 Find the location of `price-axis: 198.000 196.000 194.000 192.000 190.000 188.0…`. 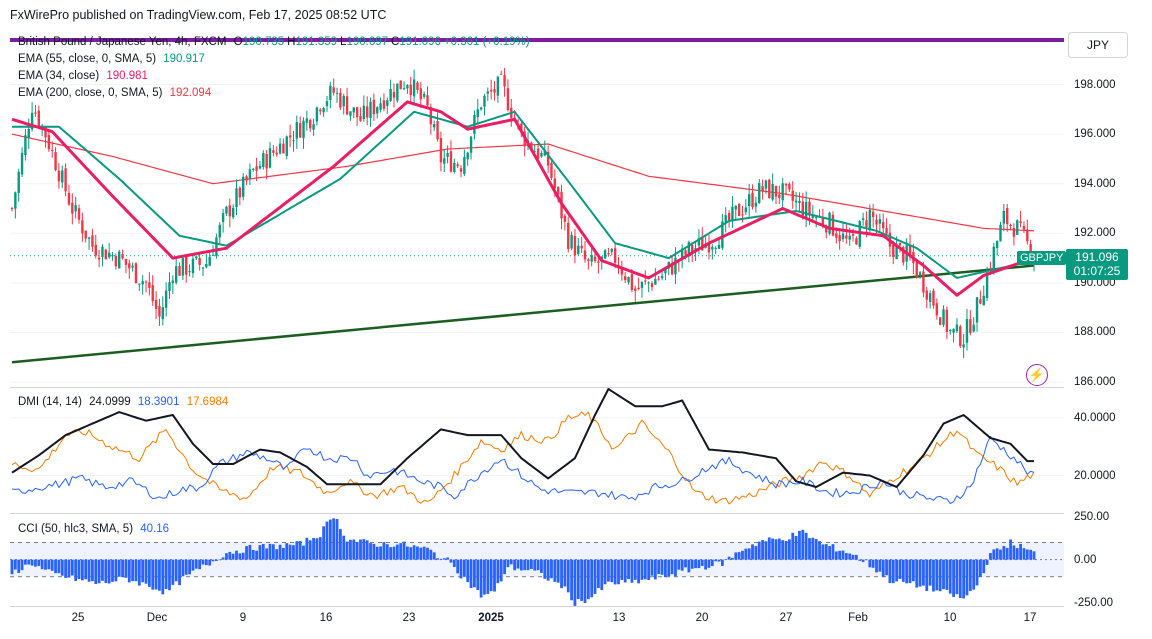

price-axis: 198.000 196.000 194.000 192.000 190.000 188.0… is located at coordinates (1109, 209).